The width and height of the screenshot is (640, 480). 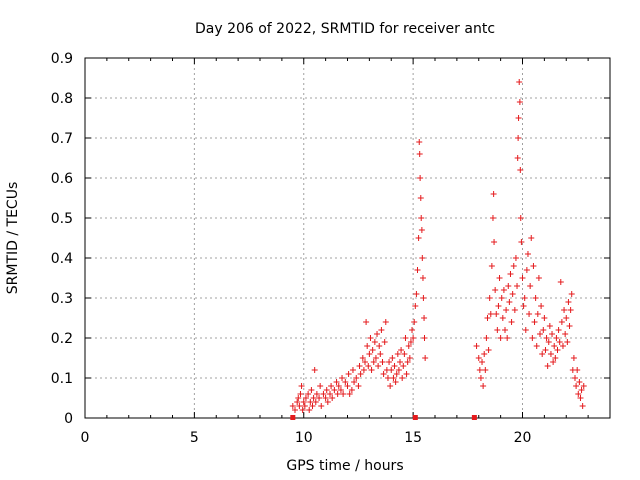 What do you see at coordinates (415, 417) in the screenshot?
I see `zero-point-marker` at bounding box center [415, 417].